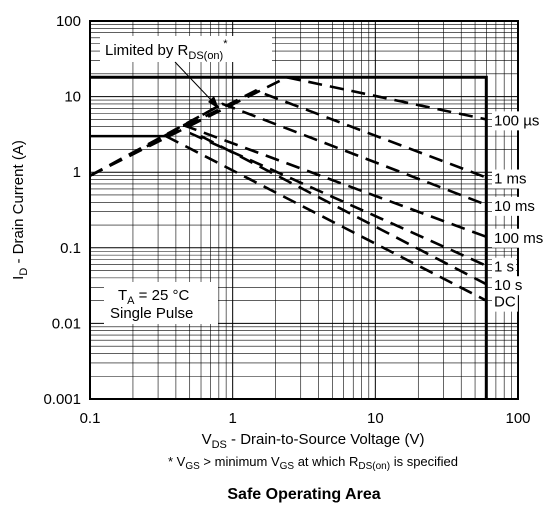  Describe the element at coordinates (287, 466) in the screenshot. I see `fn-sub2: GS` at that location.